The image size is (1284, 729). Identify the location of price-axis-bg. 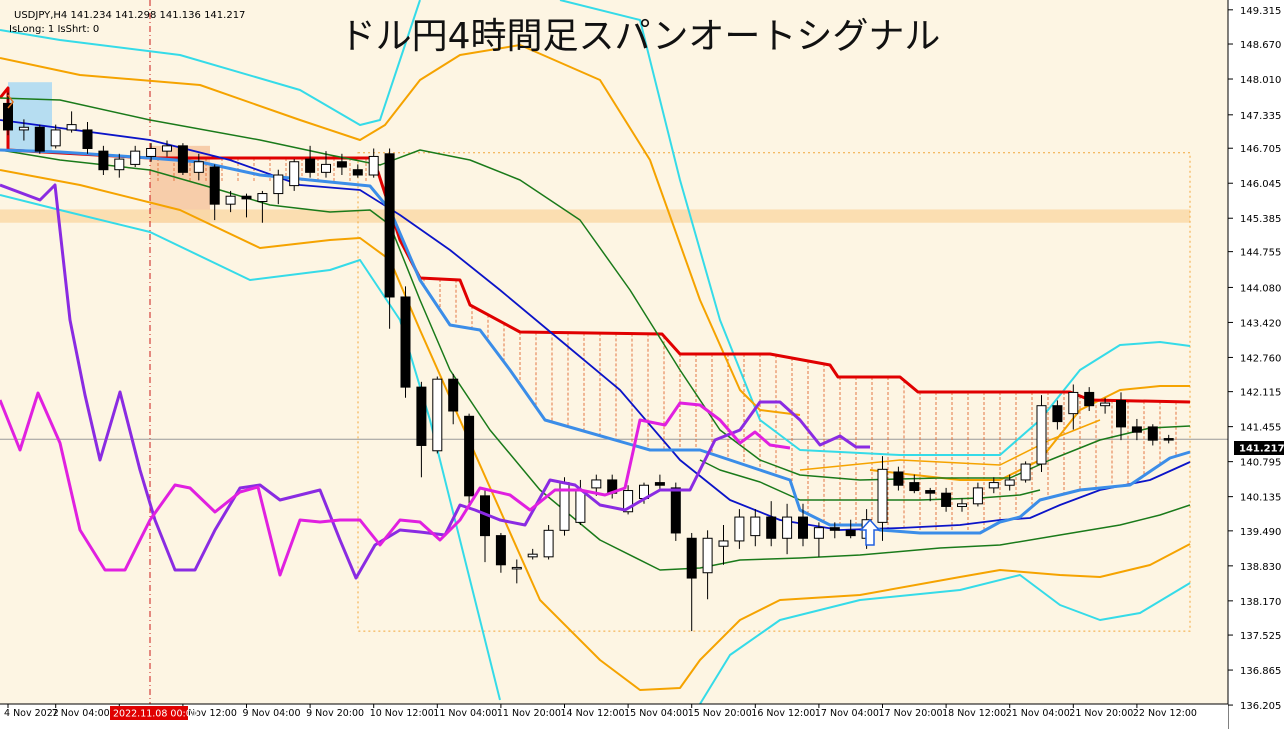
(1256, 364).